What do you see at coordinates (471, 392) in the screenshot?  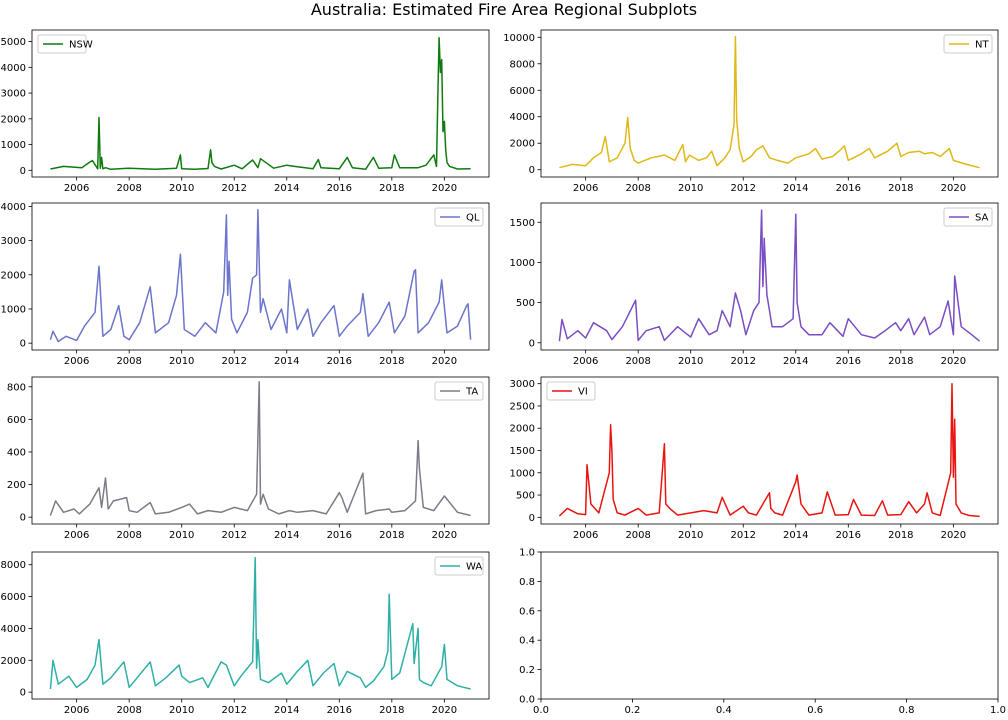 I see `legend-label: TA` at bounding box center [471, 392].